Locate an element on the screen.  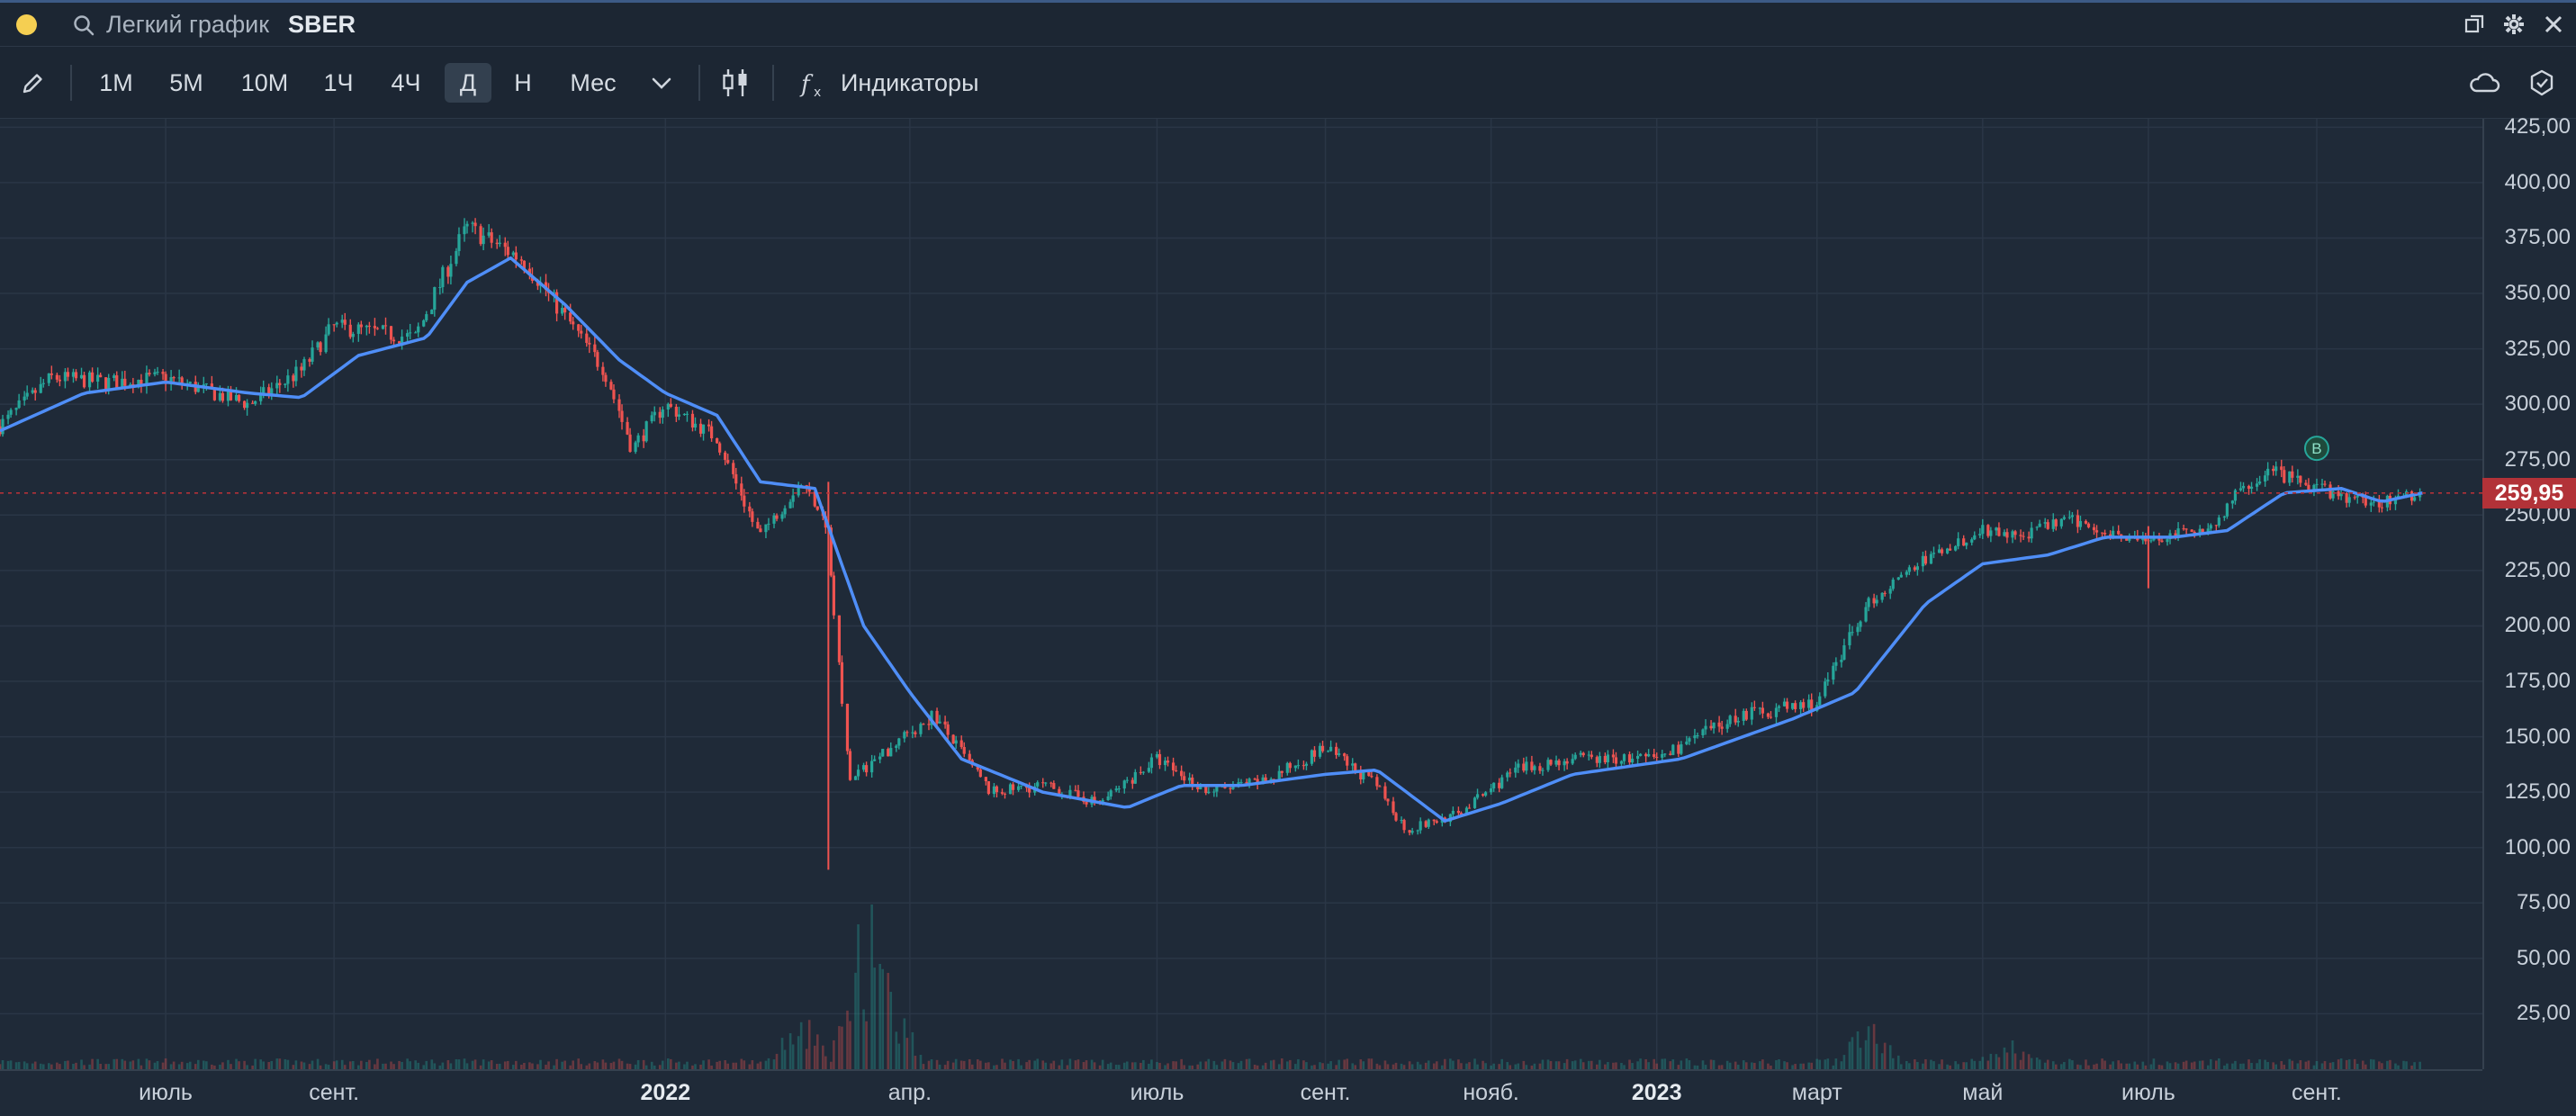
popout-icon is located at coordinates (2474, 25).